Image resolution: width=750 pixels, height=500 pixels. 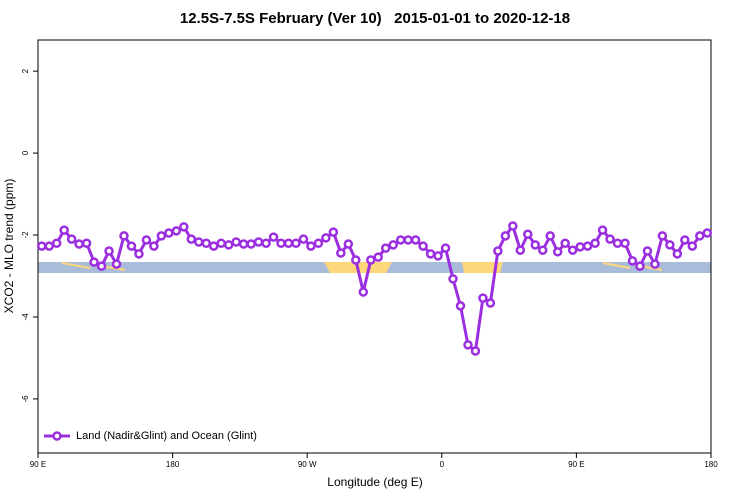 What do you see at coordinates (482, 267) in the screenshot?
I see `land-band` at bounding box center [482, 267].